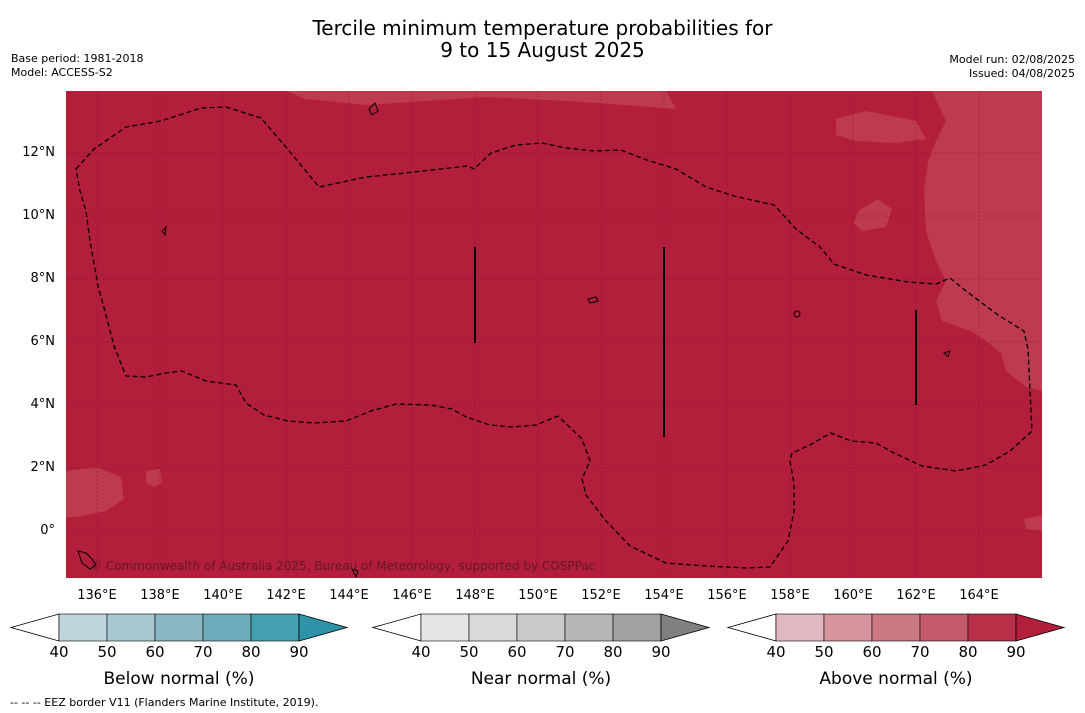 The image size is (1085, 713). I want to click on colorbars, so click(537, 627).